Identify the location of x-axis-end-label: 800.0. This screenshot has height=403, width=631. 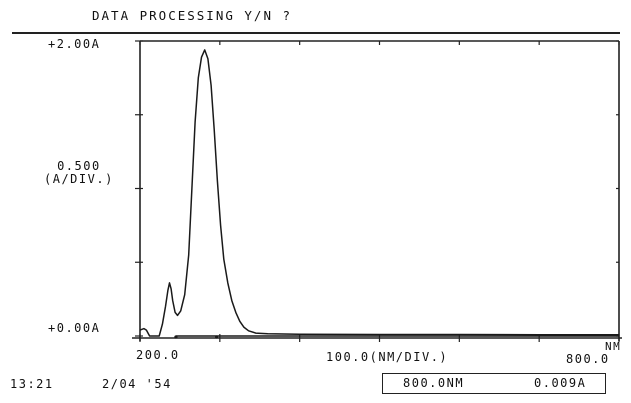
(588, 359).